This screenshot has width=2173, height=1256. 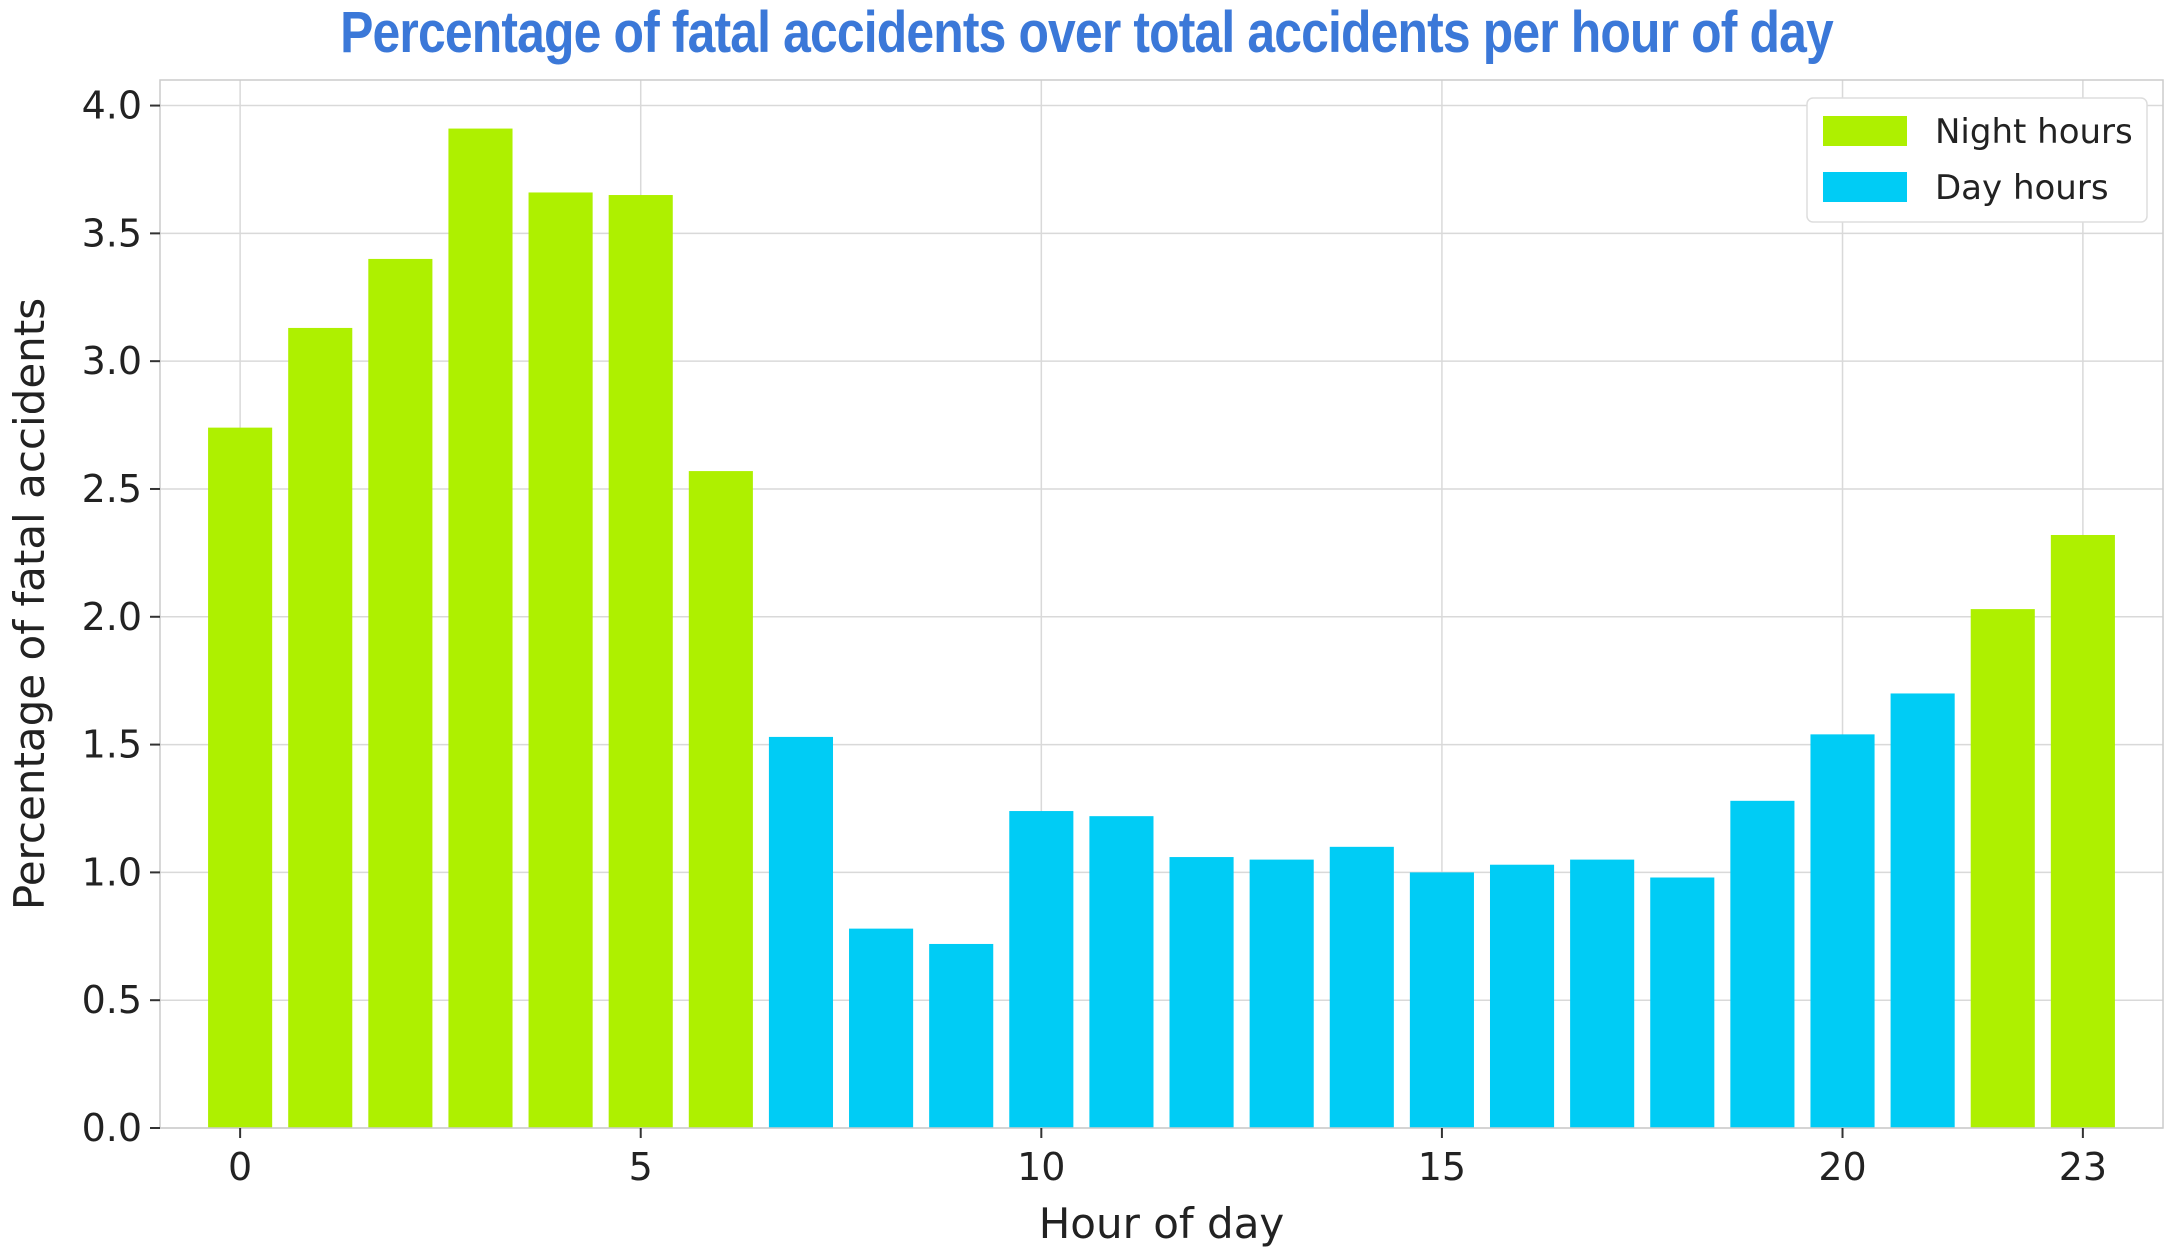 What do you see at coordinates (1865, 131) in the screenshot?
I see `legend-swatch-night` at bounding box center [1865, 131].